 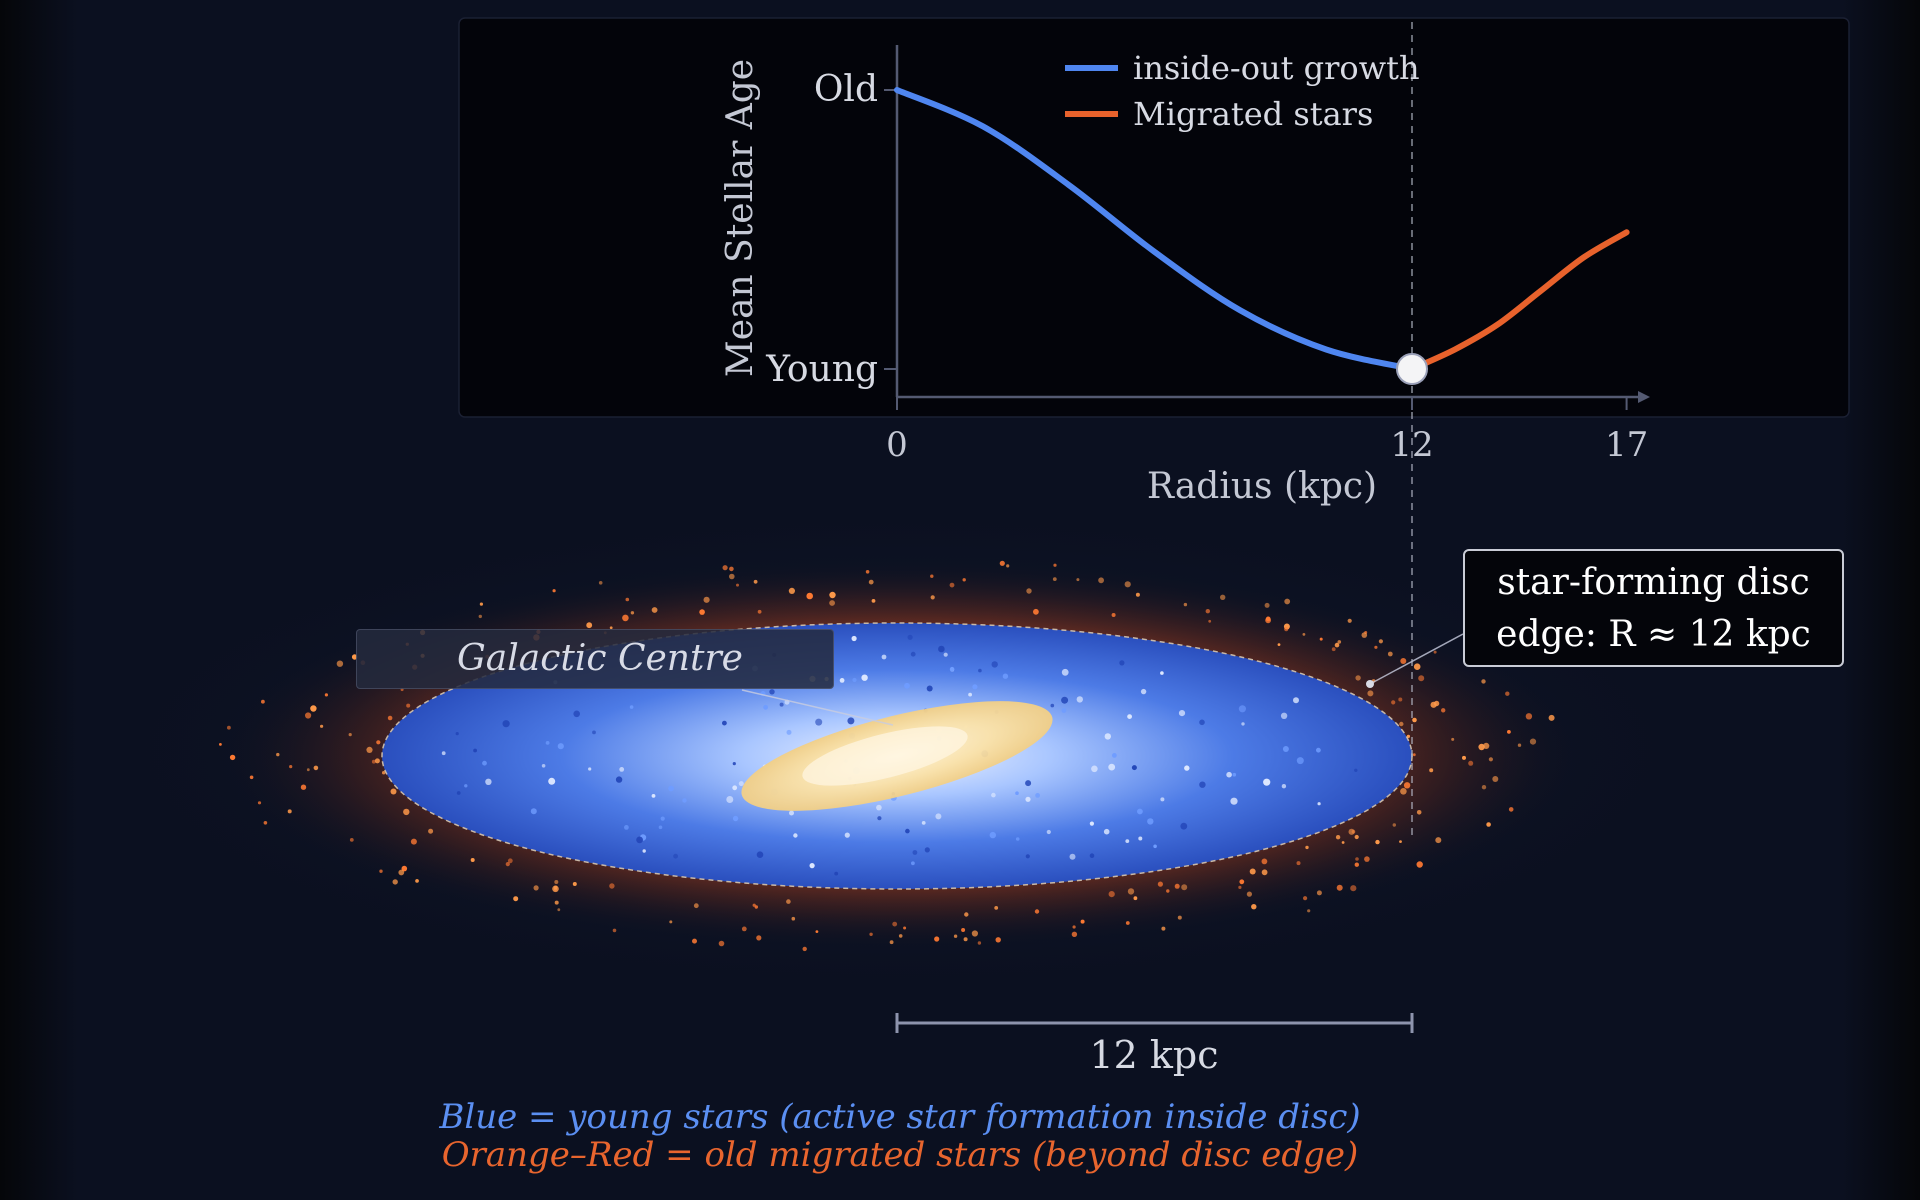 I want to click on x-tick-label-0: 0, so click(x=897, y=445).